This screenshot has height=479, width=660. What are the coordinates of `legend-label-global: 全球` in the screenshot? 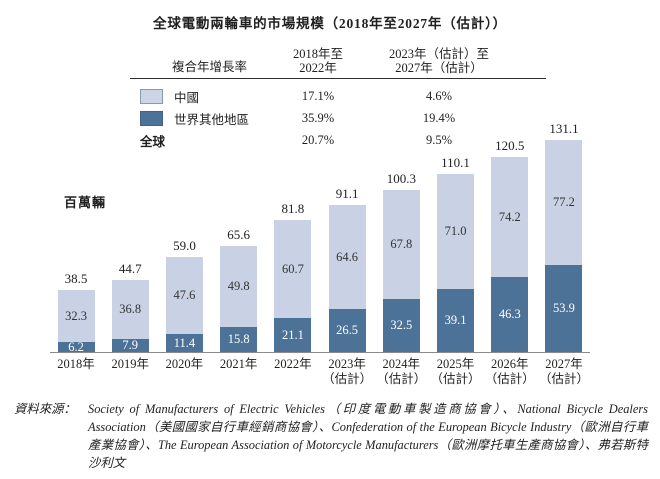 It's located at (153, 141).